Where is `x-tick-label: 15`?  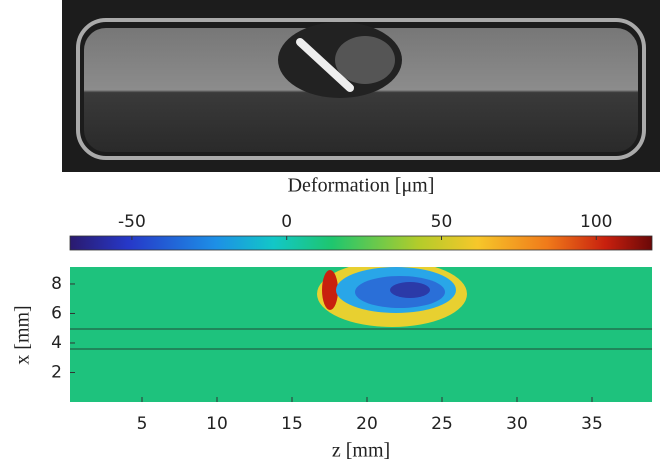 x-tick-label: 15 is located at coordinates (292, 424).